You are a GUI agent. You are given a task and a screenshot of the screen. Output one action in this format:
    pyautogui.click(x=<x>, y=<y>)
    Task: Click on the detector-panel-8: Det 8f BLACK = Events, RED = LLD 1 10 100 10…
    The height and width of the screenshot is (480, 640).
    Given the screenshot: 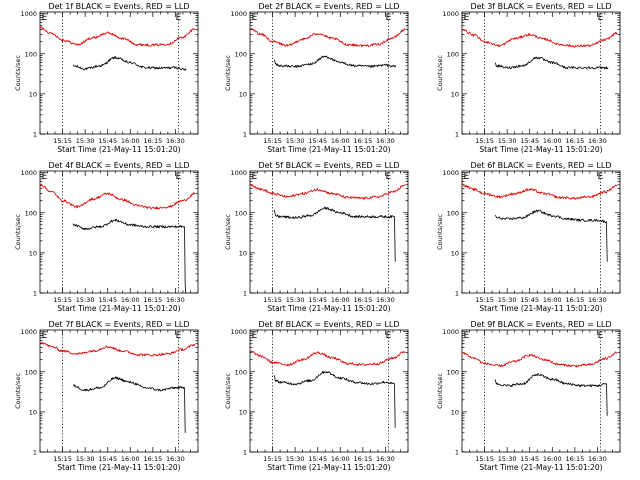 What is the action you would take?
    pyautogui.click(x=316, y=396)
    